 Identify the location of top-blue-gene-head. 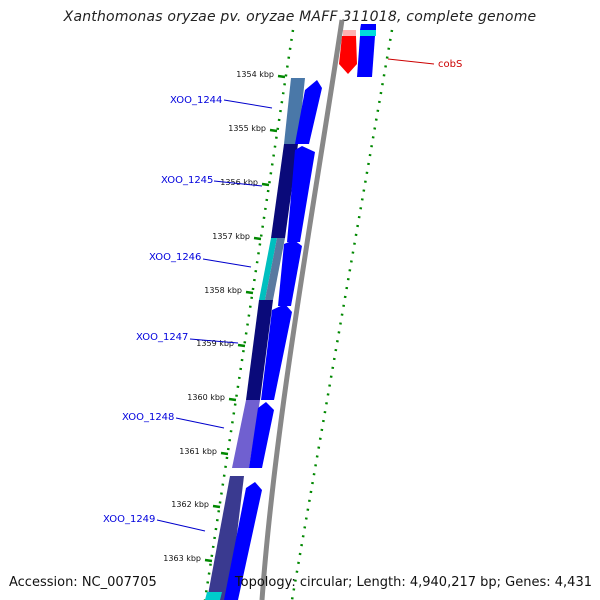
(368, 27).